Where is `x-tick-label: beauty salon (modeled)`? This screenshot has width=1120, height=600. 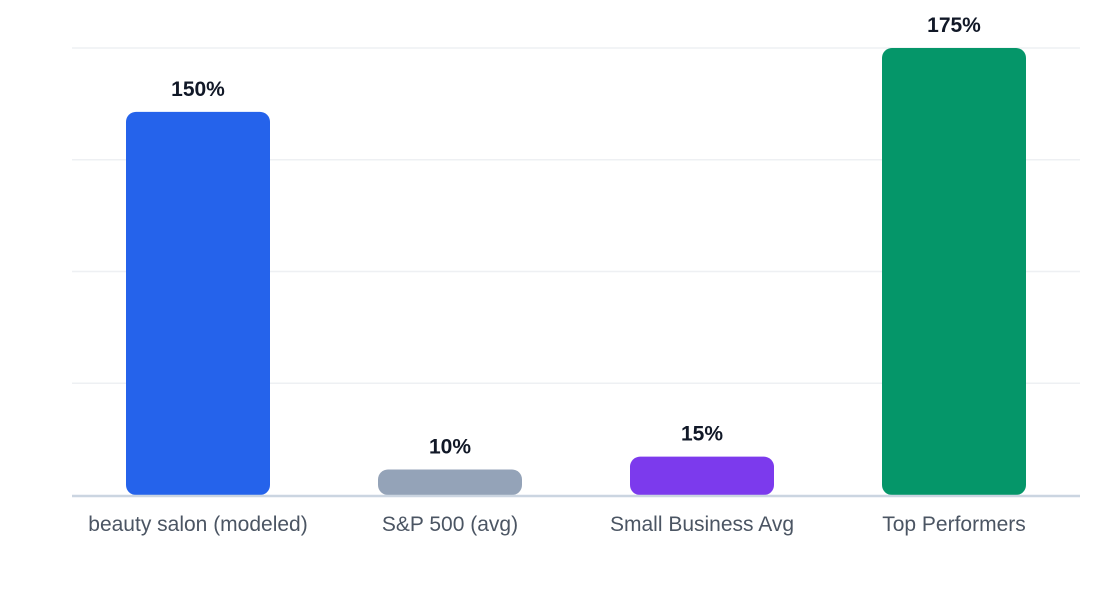
x-tick-label: beauty salon (modeled) is located at coordinates (197, 524).